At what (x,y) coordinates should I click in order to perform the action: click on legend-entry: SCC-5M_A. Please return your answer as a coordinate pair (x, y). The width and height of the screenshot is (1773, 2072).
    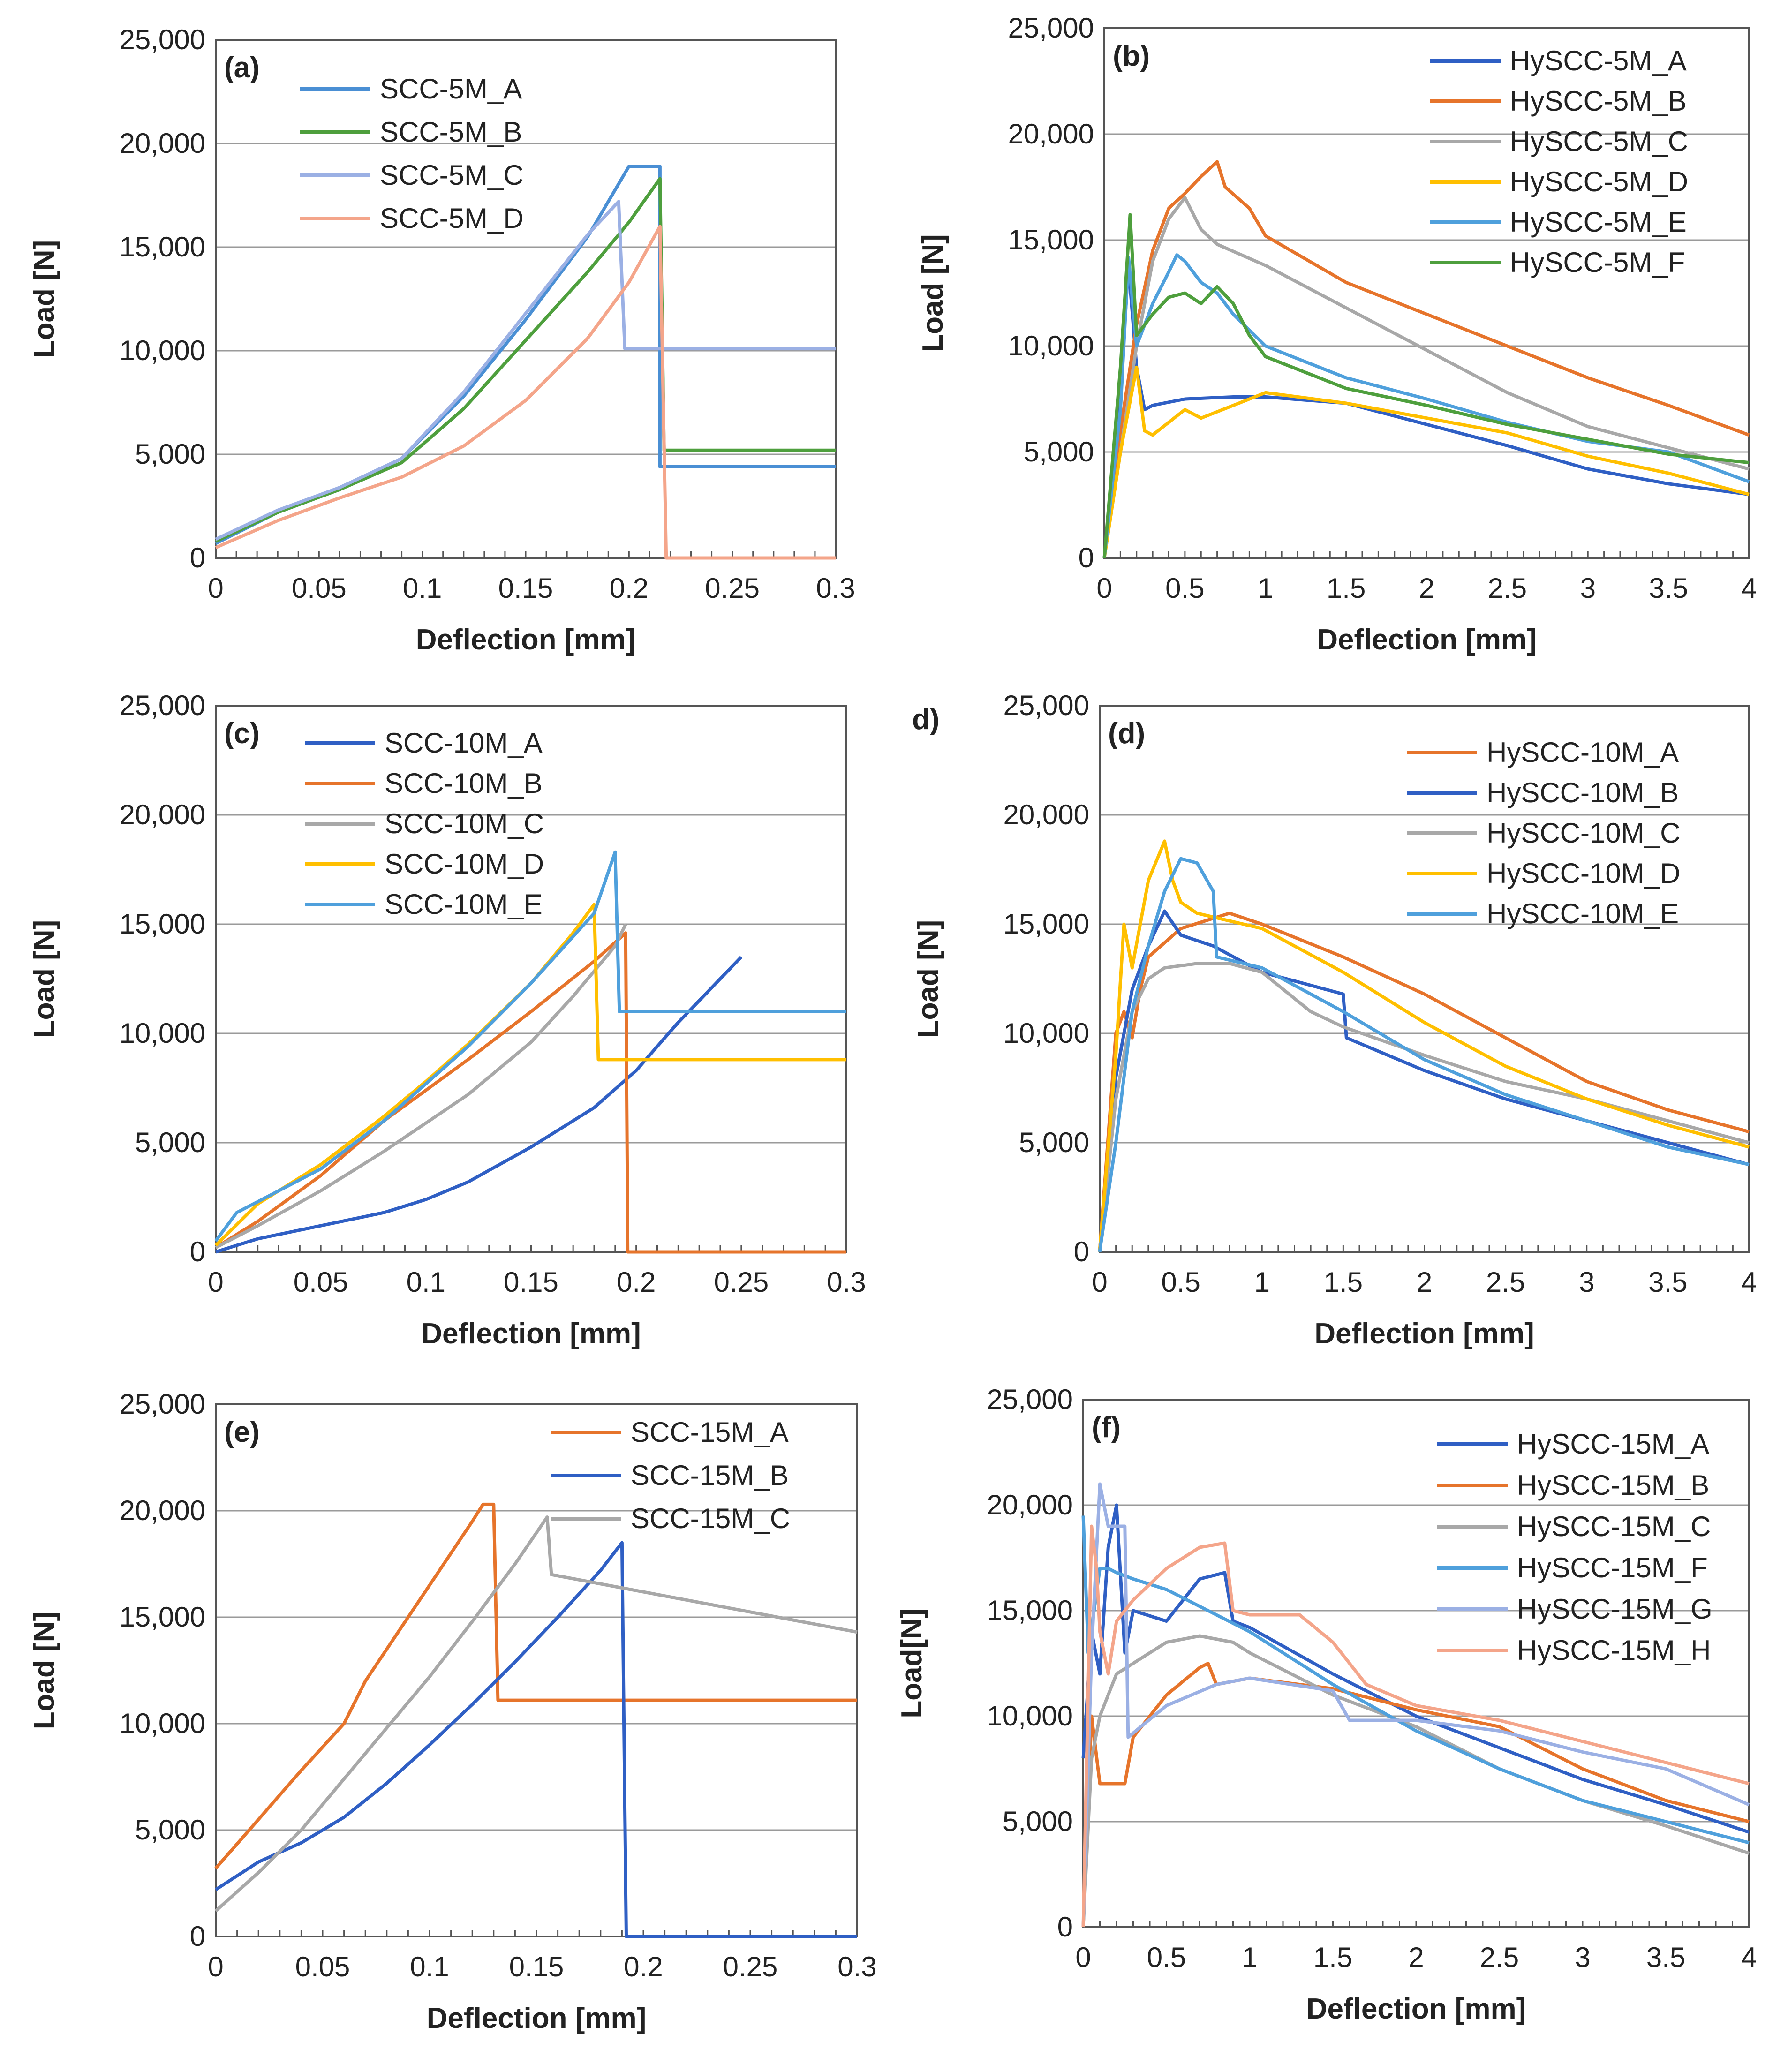
    Looking at the image, I should click on (451, 89).